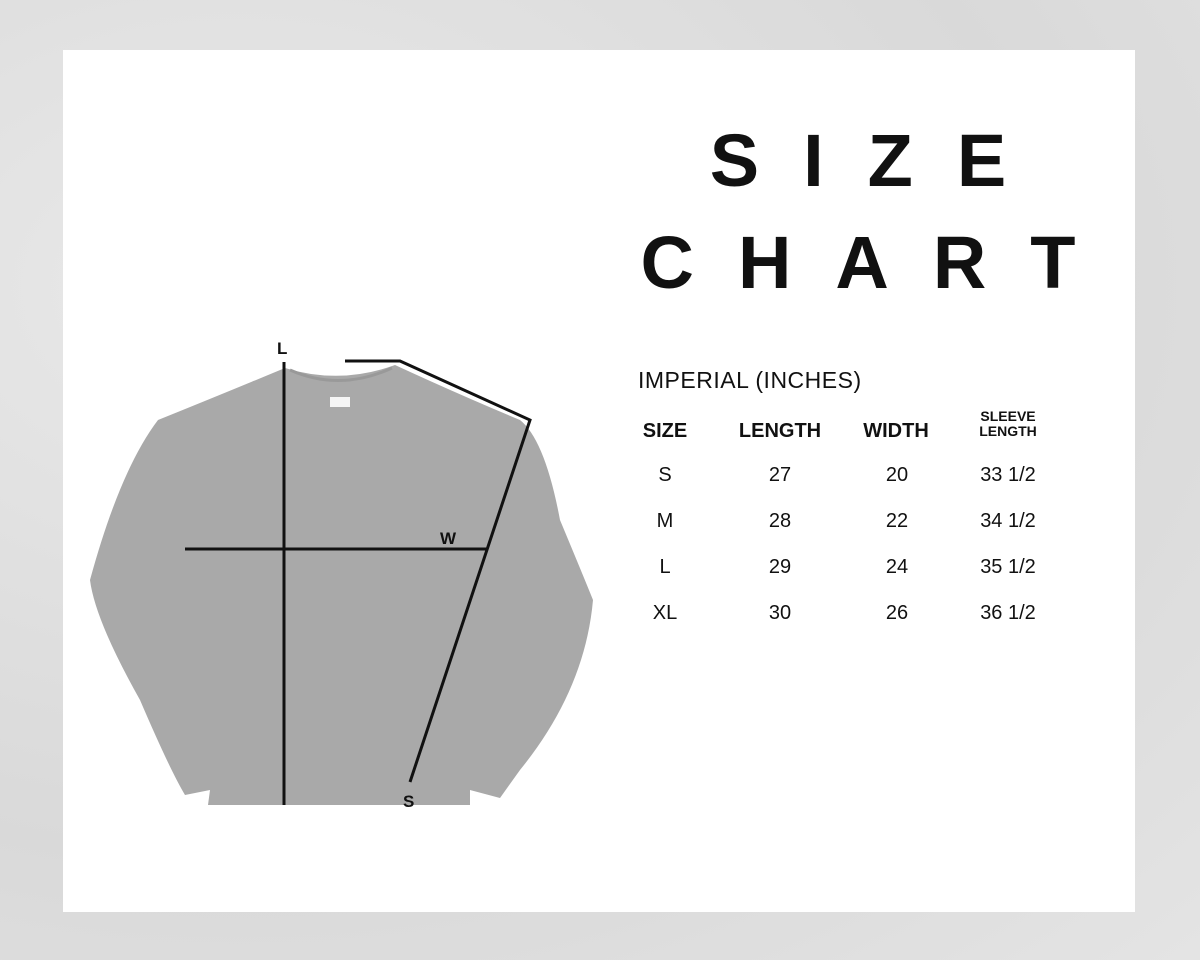 The height and width of the screenshot is (960, 1200). I want to click on table-cell: 36 1/2, so click(1008, 613).